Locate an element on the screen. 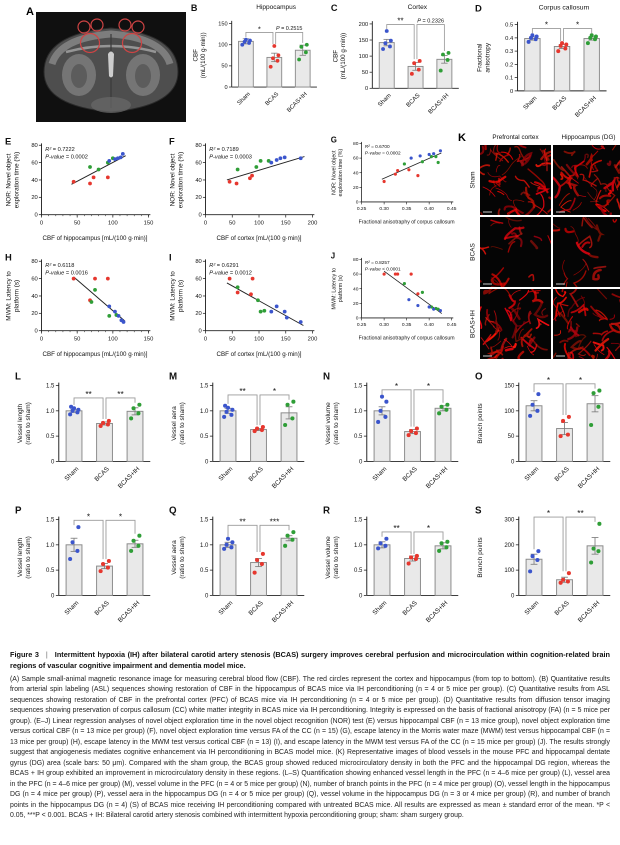 Image resolution: width=620 pixels, height=845 pixels. k-row-label-sham: Sham is located at coordinates (472, 180).